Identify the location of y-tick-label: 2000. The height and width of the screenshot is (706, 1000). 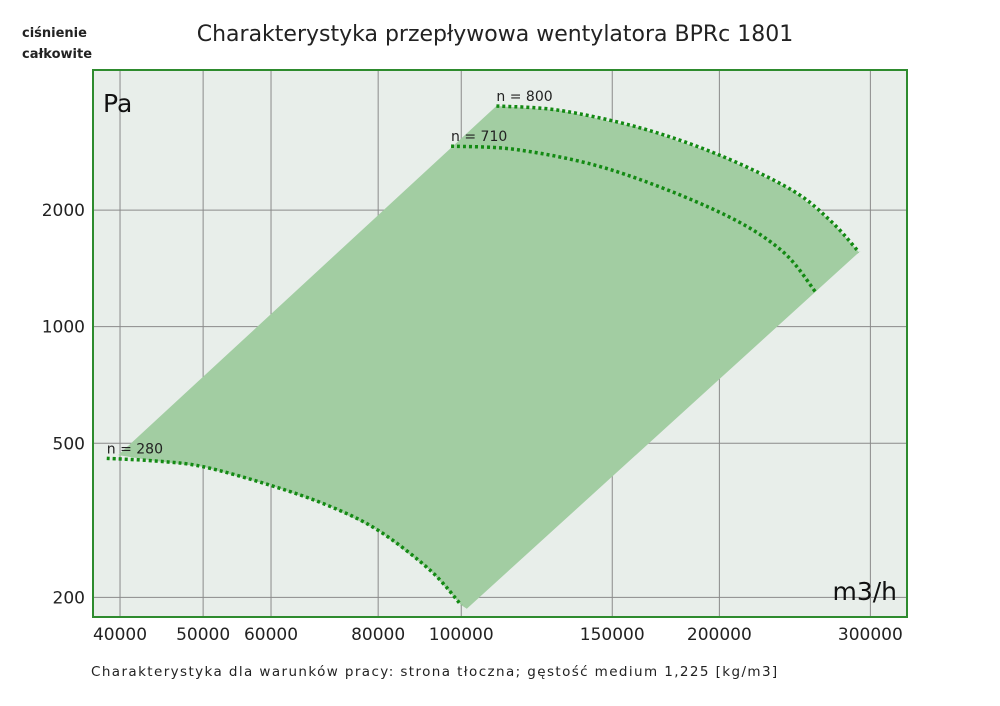
(63, 211).